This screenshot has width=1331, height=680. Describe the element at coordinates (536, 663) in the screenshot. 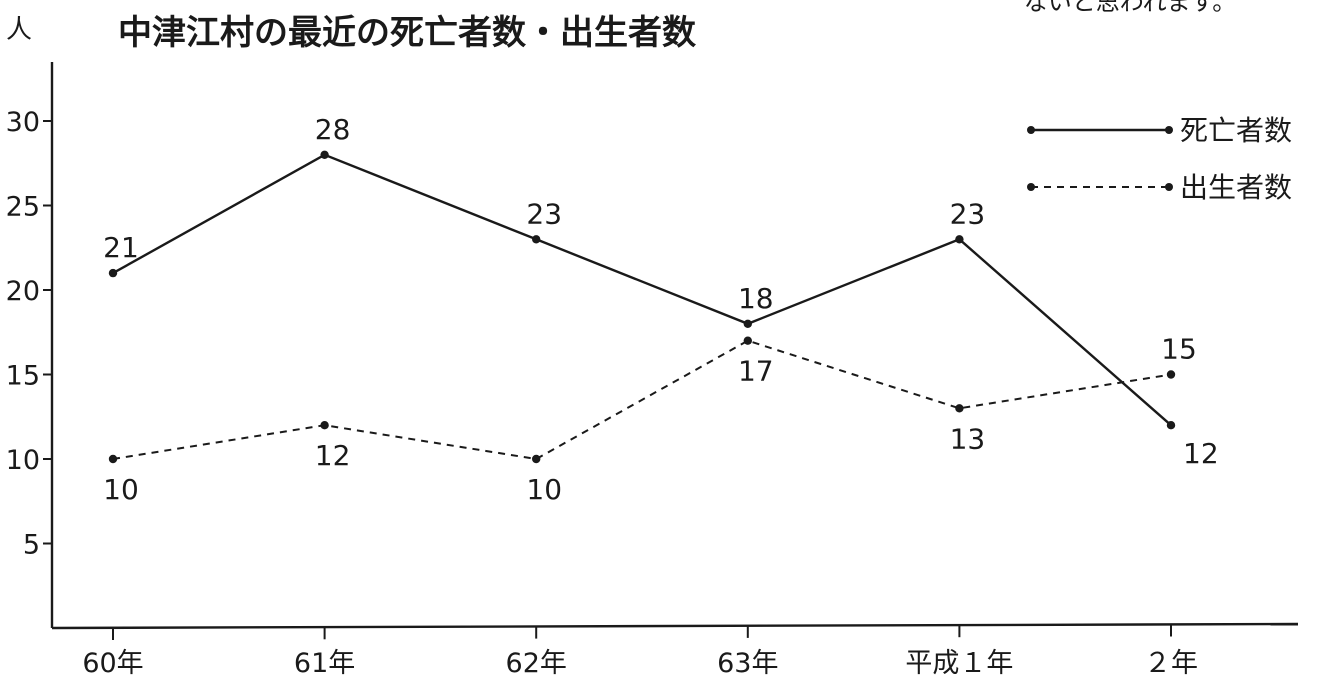

I see `x-tick-label: 62年` at that location.